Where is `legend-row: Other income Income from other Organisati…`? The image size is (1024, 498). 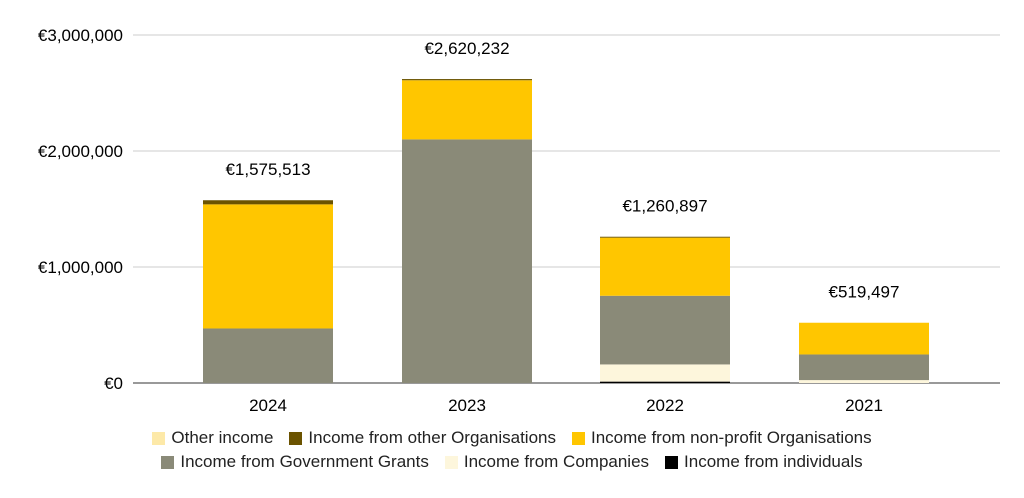 legend-row: Other income Income from other Organisati… is located at coordinates (512, 438).